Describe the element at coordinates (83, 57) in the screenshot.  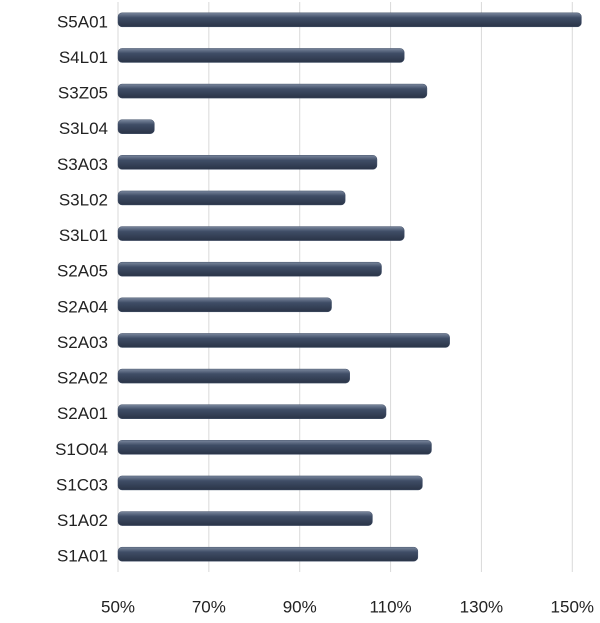
I see `y-tick-label: S4L01` at that location.